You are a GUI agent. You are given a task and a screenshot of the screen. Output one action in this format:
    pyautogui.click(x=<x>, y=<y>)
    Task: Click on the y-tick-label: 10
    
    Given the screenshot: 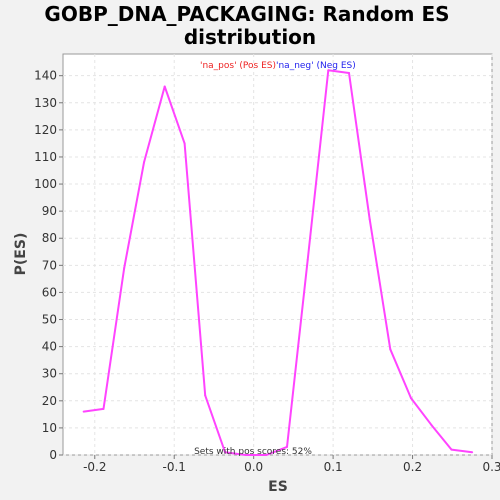 What is the action you would take?
    pyautogui.click(x=49, y=428)
    